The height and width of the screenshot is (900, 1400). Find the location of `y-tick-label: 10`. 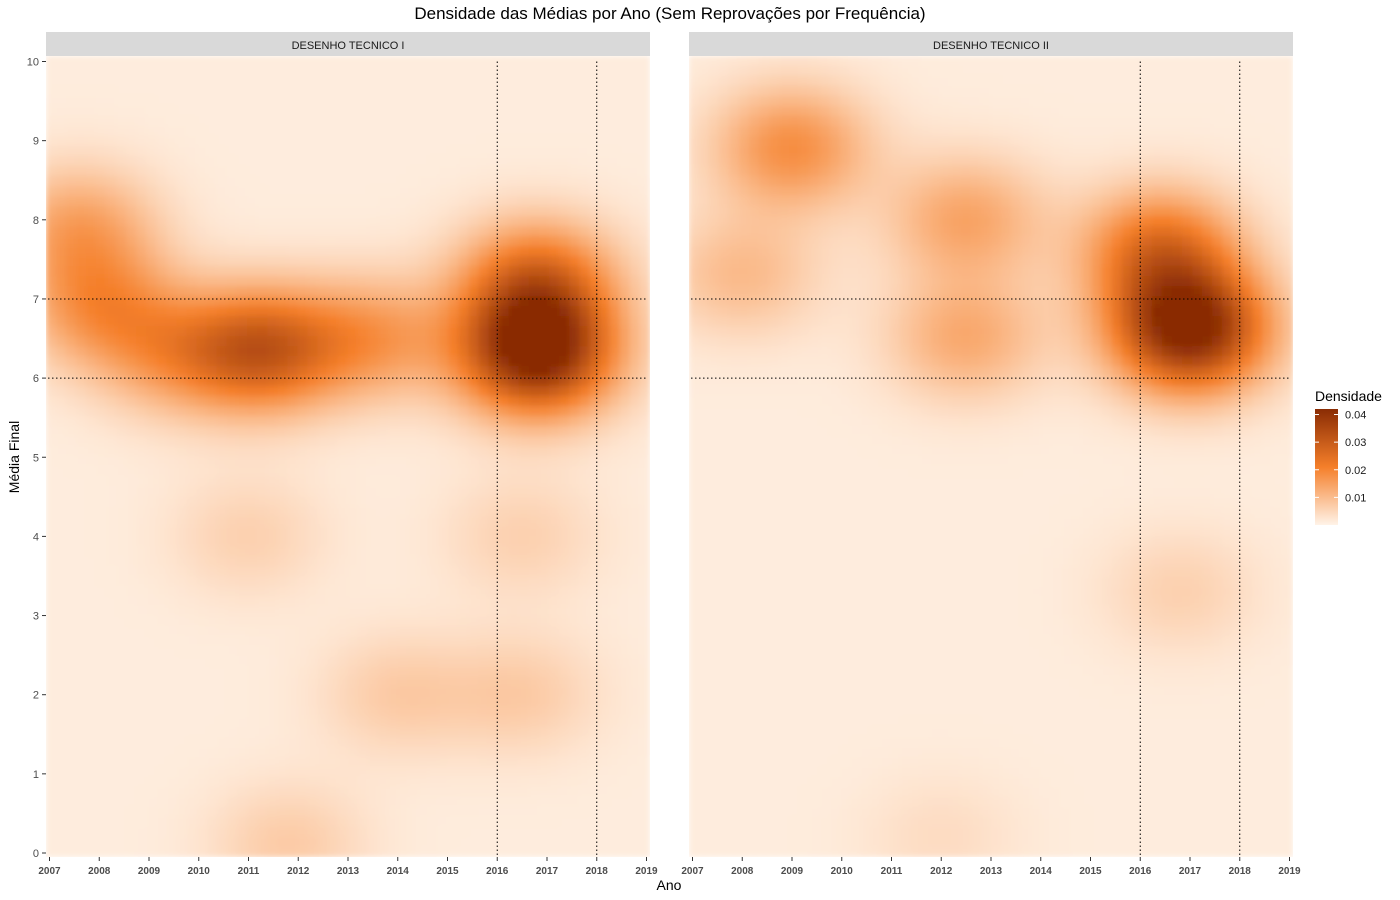

y-tick-label: 10 is located at coordinates (33, 63).